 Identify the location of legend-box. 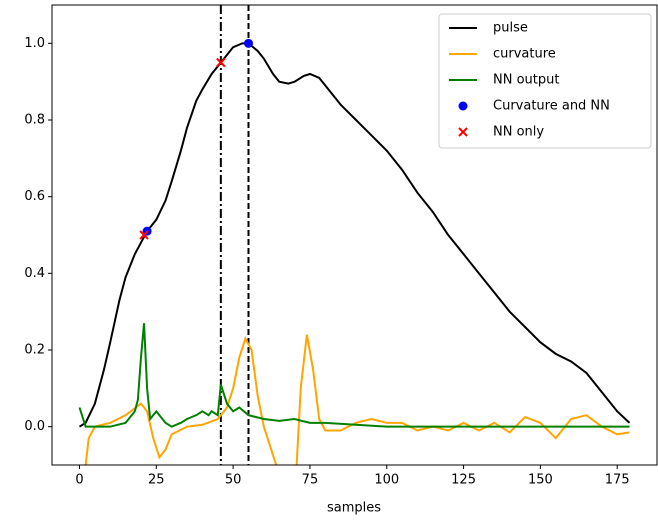
(545, 81).